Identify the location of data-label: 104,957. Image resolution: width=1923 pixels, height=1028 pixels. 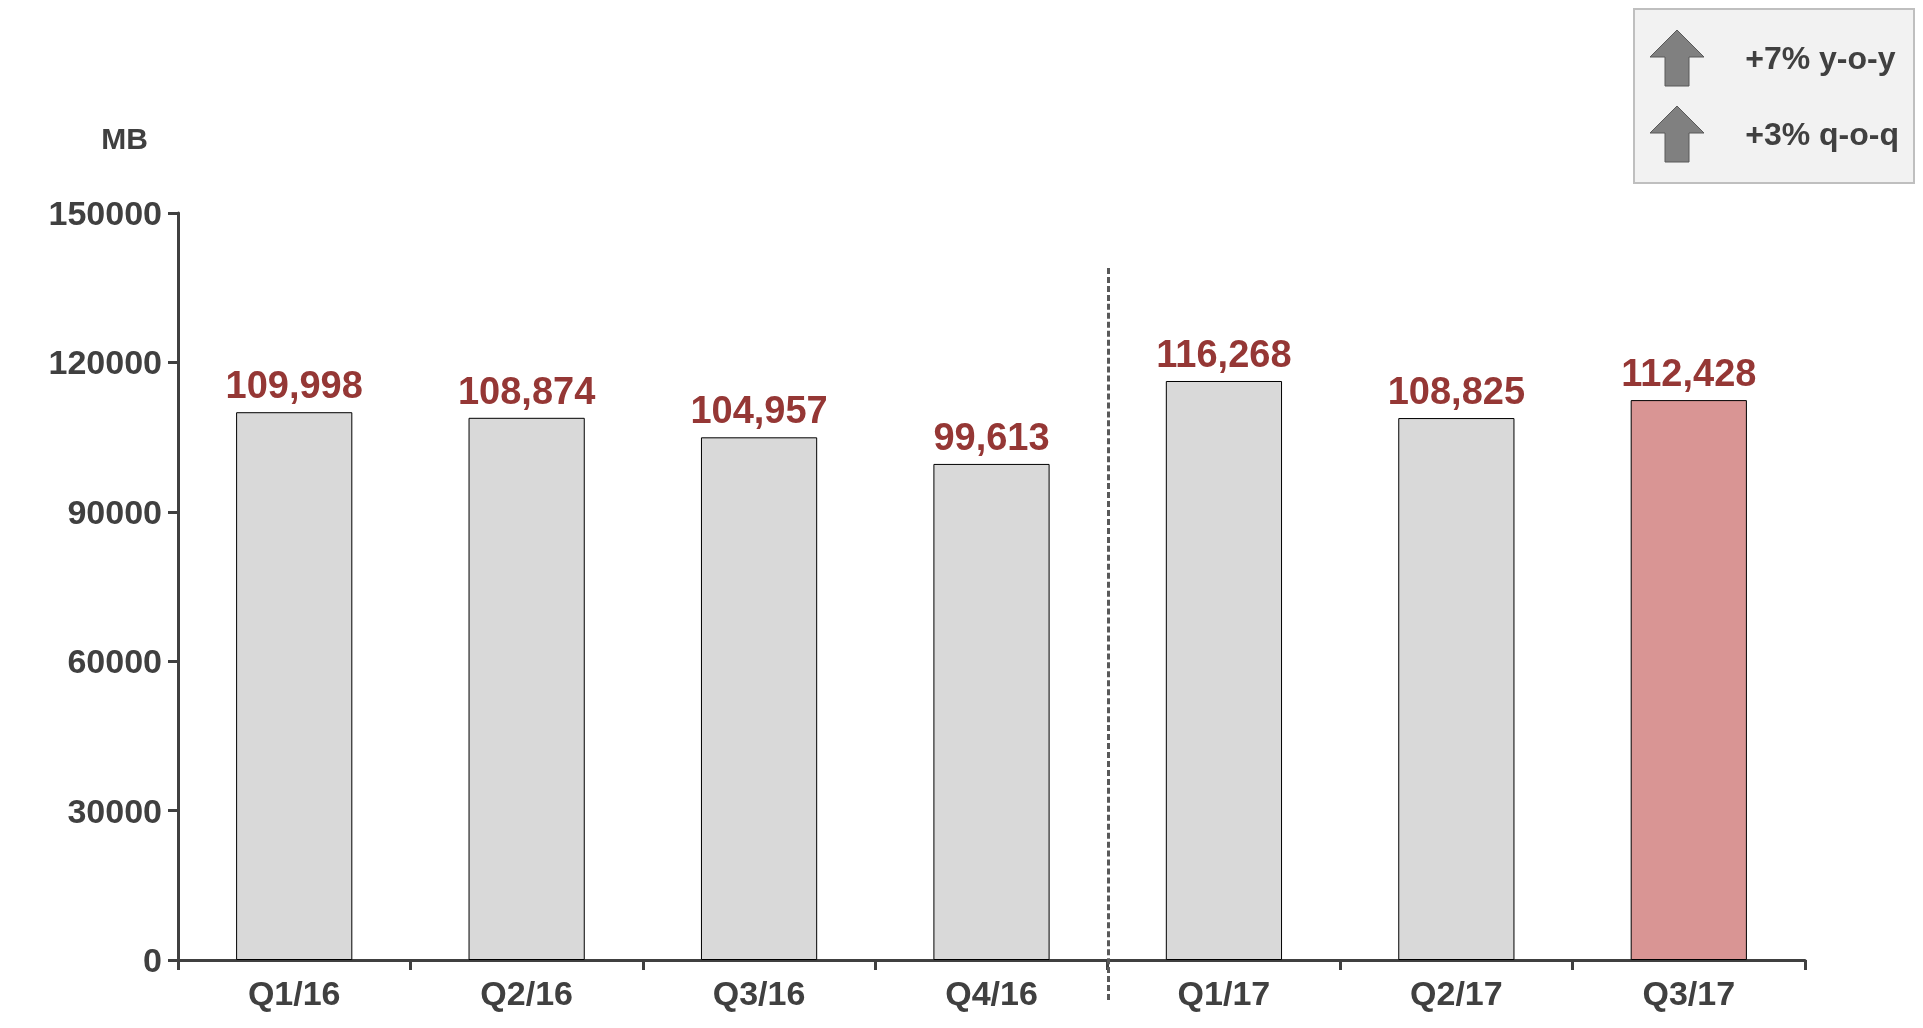
(759, 410).